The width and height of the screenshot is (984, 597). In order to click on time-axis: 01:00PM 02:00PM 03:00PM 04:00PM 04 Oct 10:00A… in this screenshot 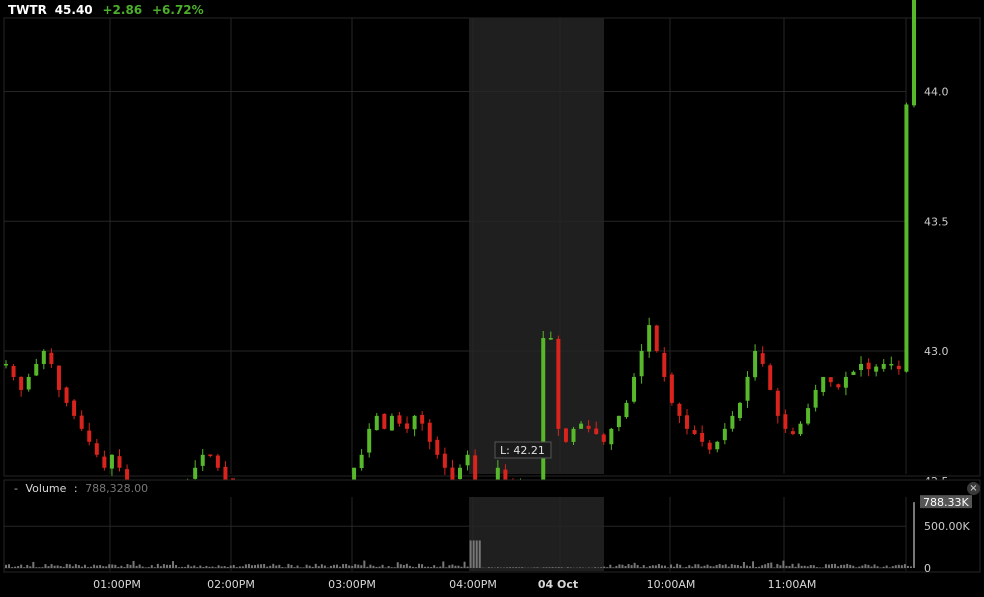, I will do `click(454, 584)`.